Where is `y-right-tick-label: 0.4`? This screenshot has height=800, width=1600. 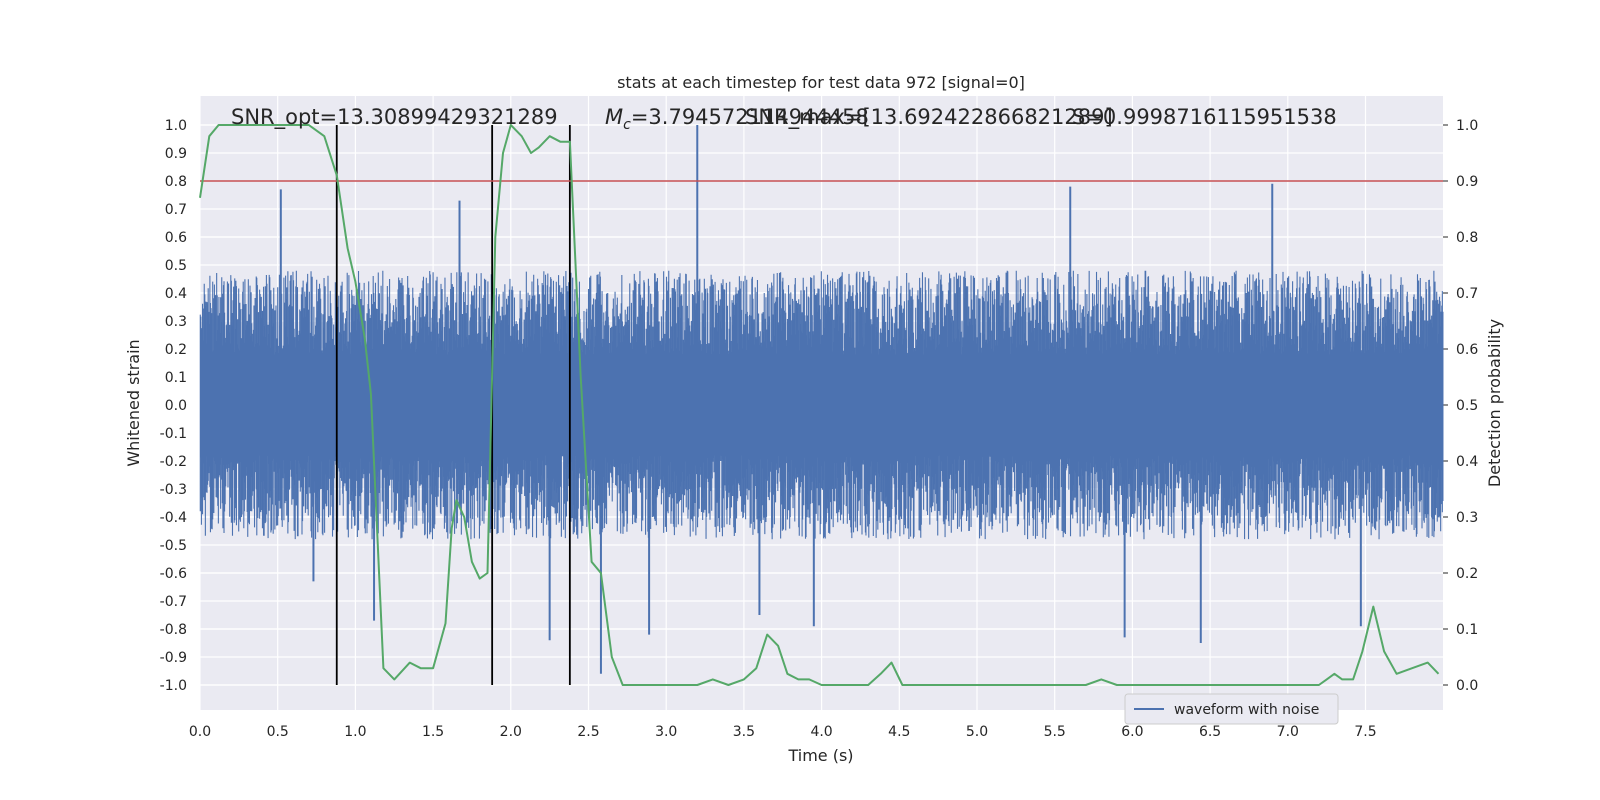
y-right-tick-label: 0.4 is located at coordinates (1467, 462).